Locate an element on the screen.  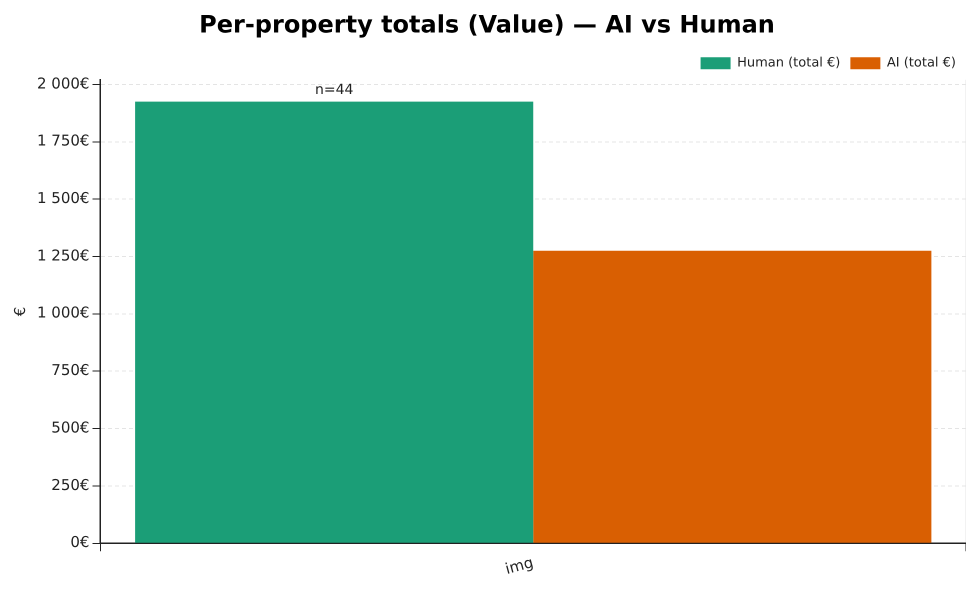
y-axis-title: € is located at coordinates (19, 311).